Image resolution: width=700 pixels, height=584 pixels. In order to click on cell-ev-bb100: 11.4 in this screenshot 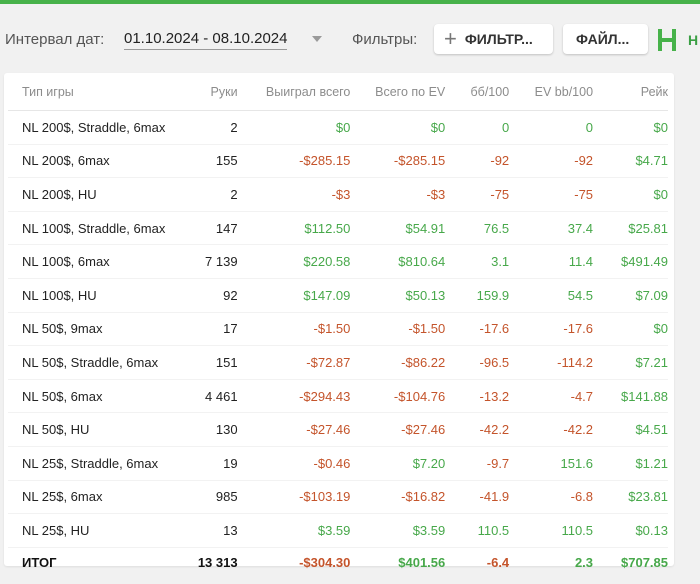, I will do `click(551, 261)`.